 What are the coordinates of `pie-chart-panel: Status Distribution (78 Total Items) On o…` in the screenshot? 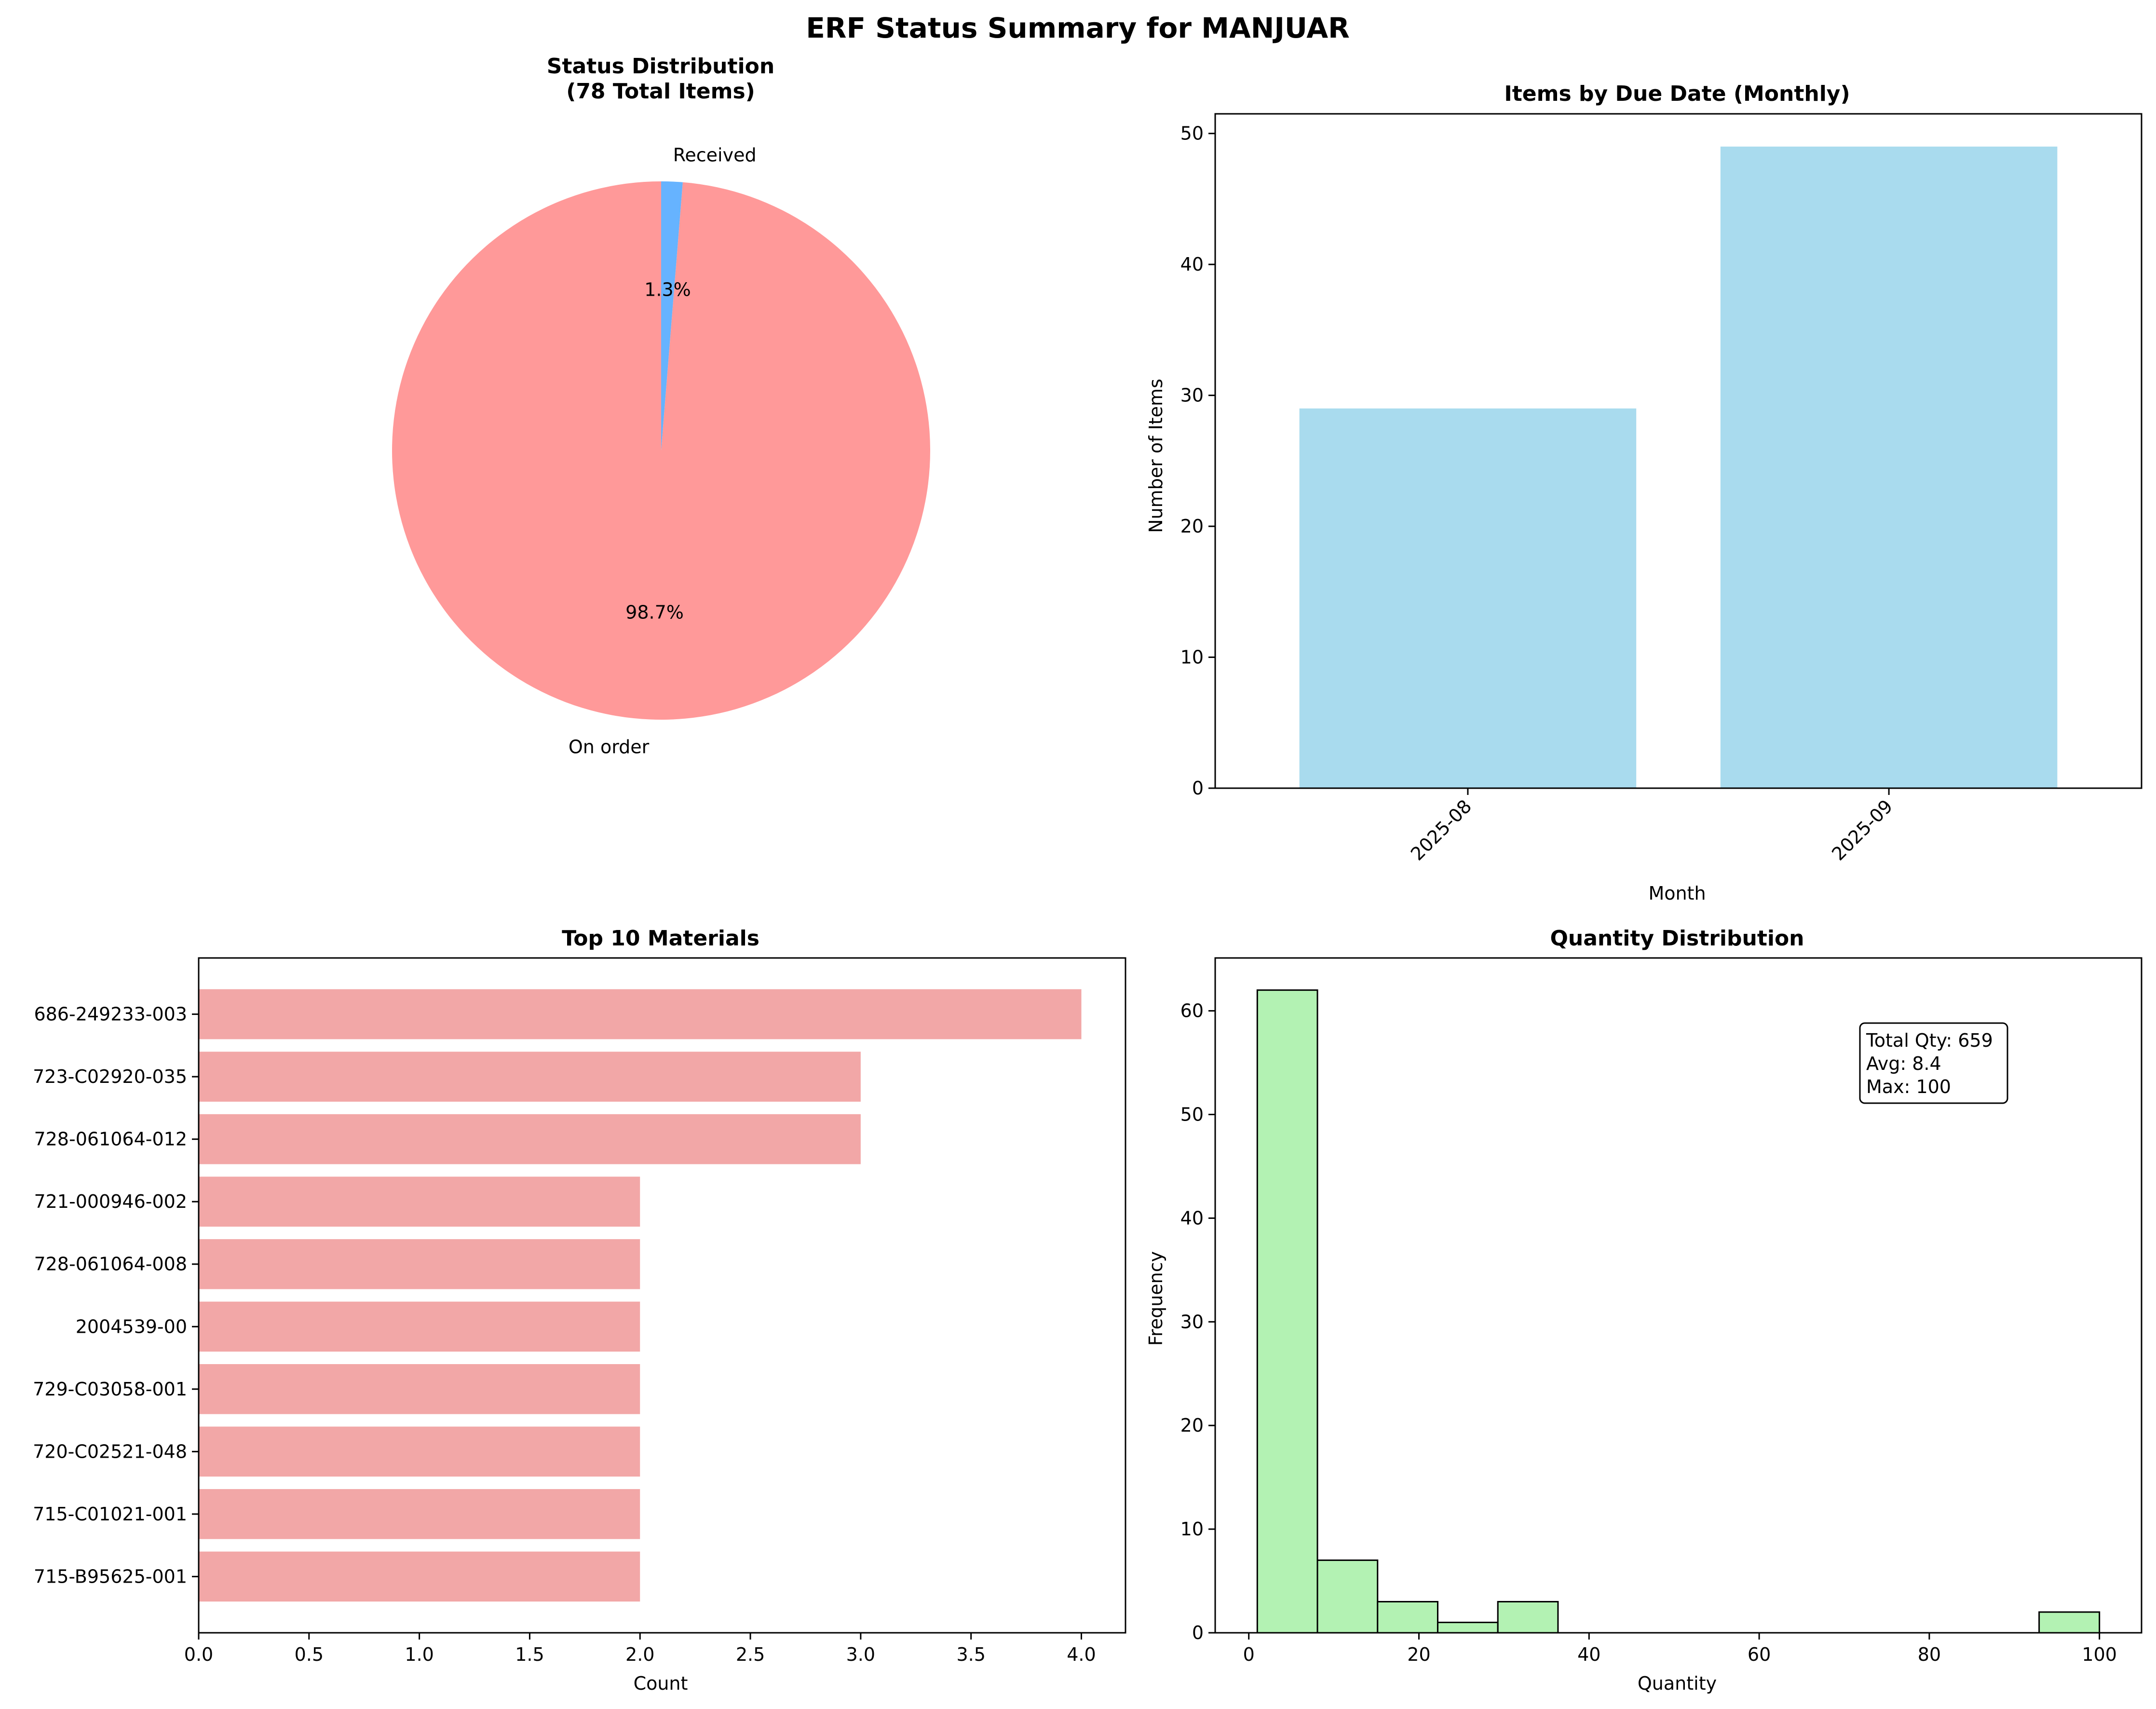 It's located at (661, 405).